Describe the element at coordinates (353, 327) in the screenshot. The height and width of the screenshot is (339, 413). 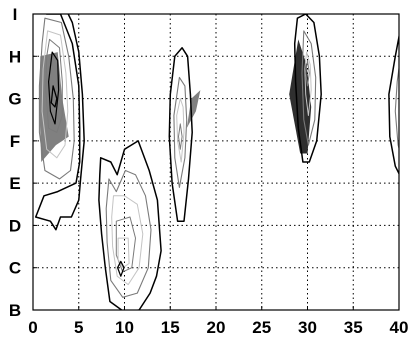
I see `x-tick-label-35: 35` at that location.